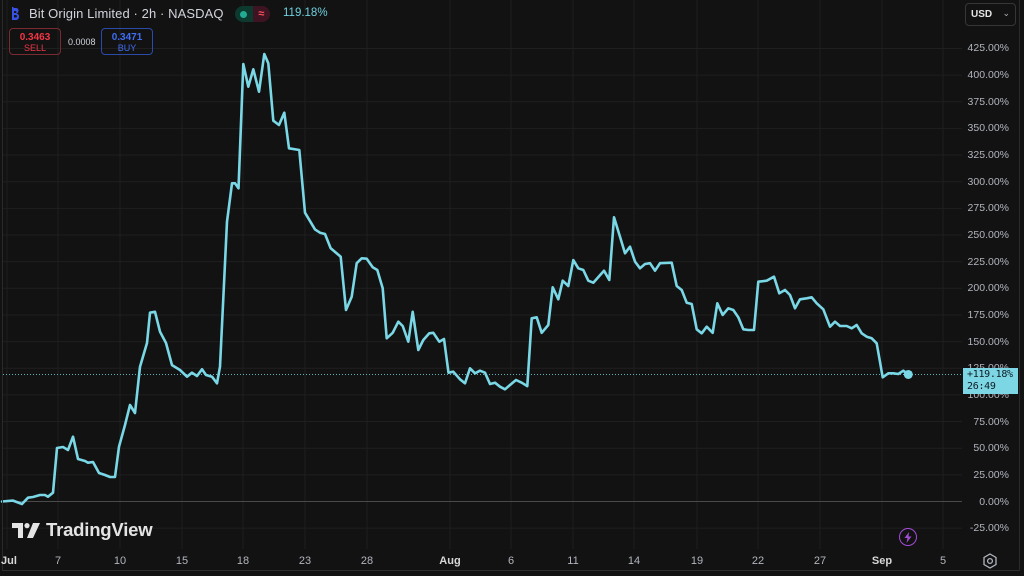  I want to click on price-axis-label: 425.00%, so click(988, 48).